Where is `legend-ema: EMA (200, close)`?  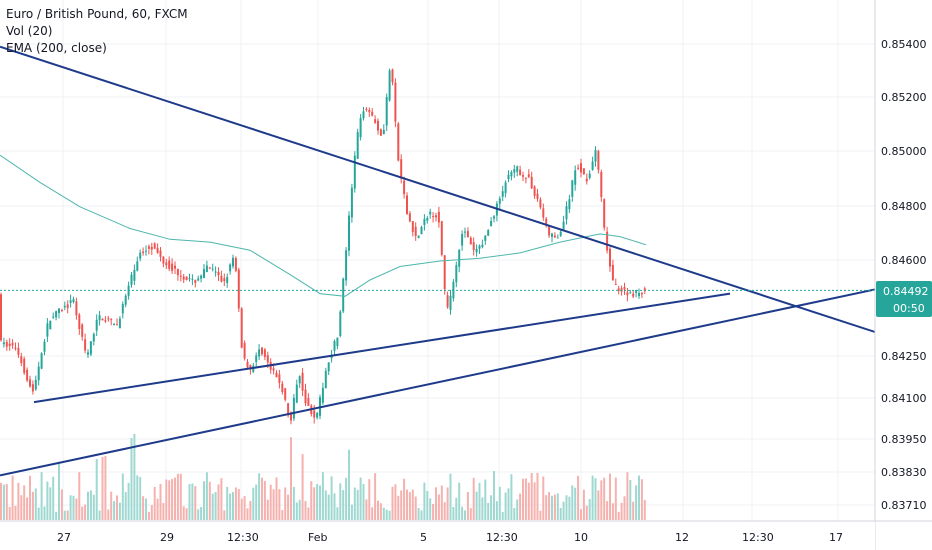
legend-ema: EMA (200, close) is located at coordinates (56, 48).